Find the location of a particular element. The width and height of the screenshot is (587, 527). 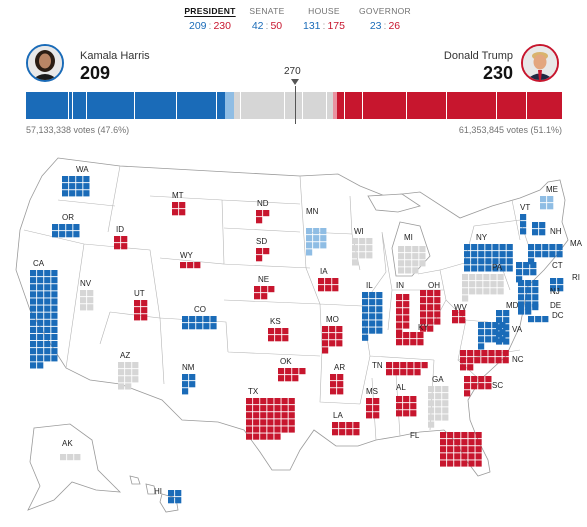

state-mn-tiles is located at coordinates (316, 242).